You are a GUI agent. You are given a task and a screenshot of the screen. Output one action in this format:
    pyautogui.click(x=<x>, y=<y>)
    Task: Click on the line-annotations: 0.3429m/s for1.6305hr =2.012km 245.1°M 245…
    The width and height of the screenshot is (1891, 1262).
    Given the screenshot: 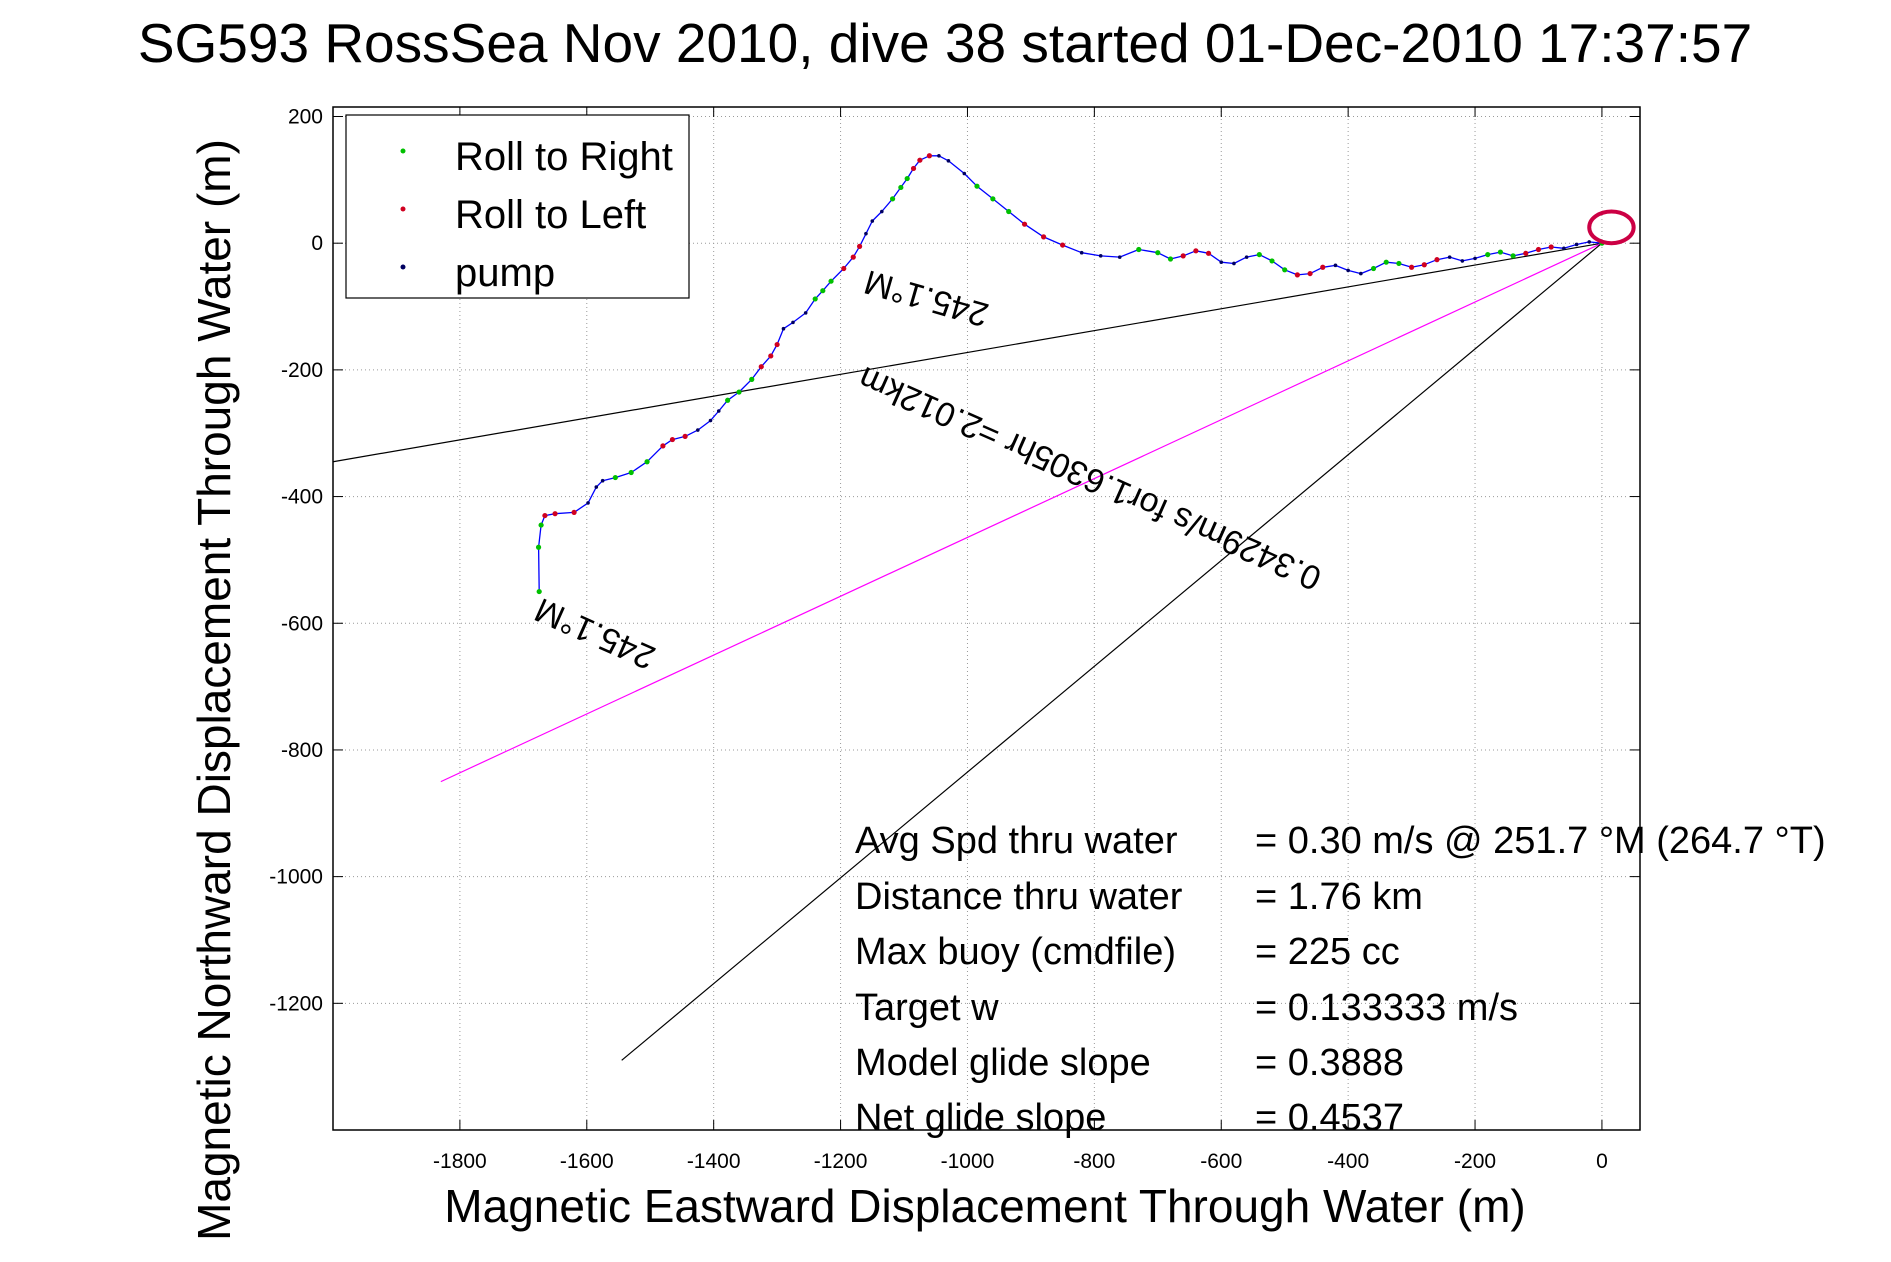 What is the action you would take?
    pyautogui.click(x=928, y=469)
    